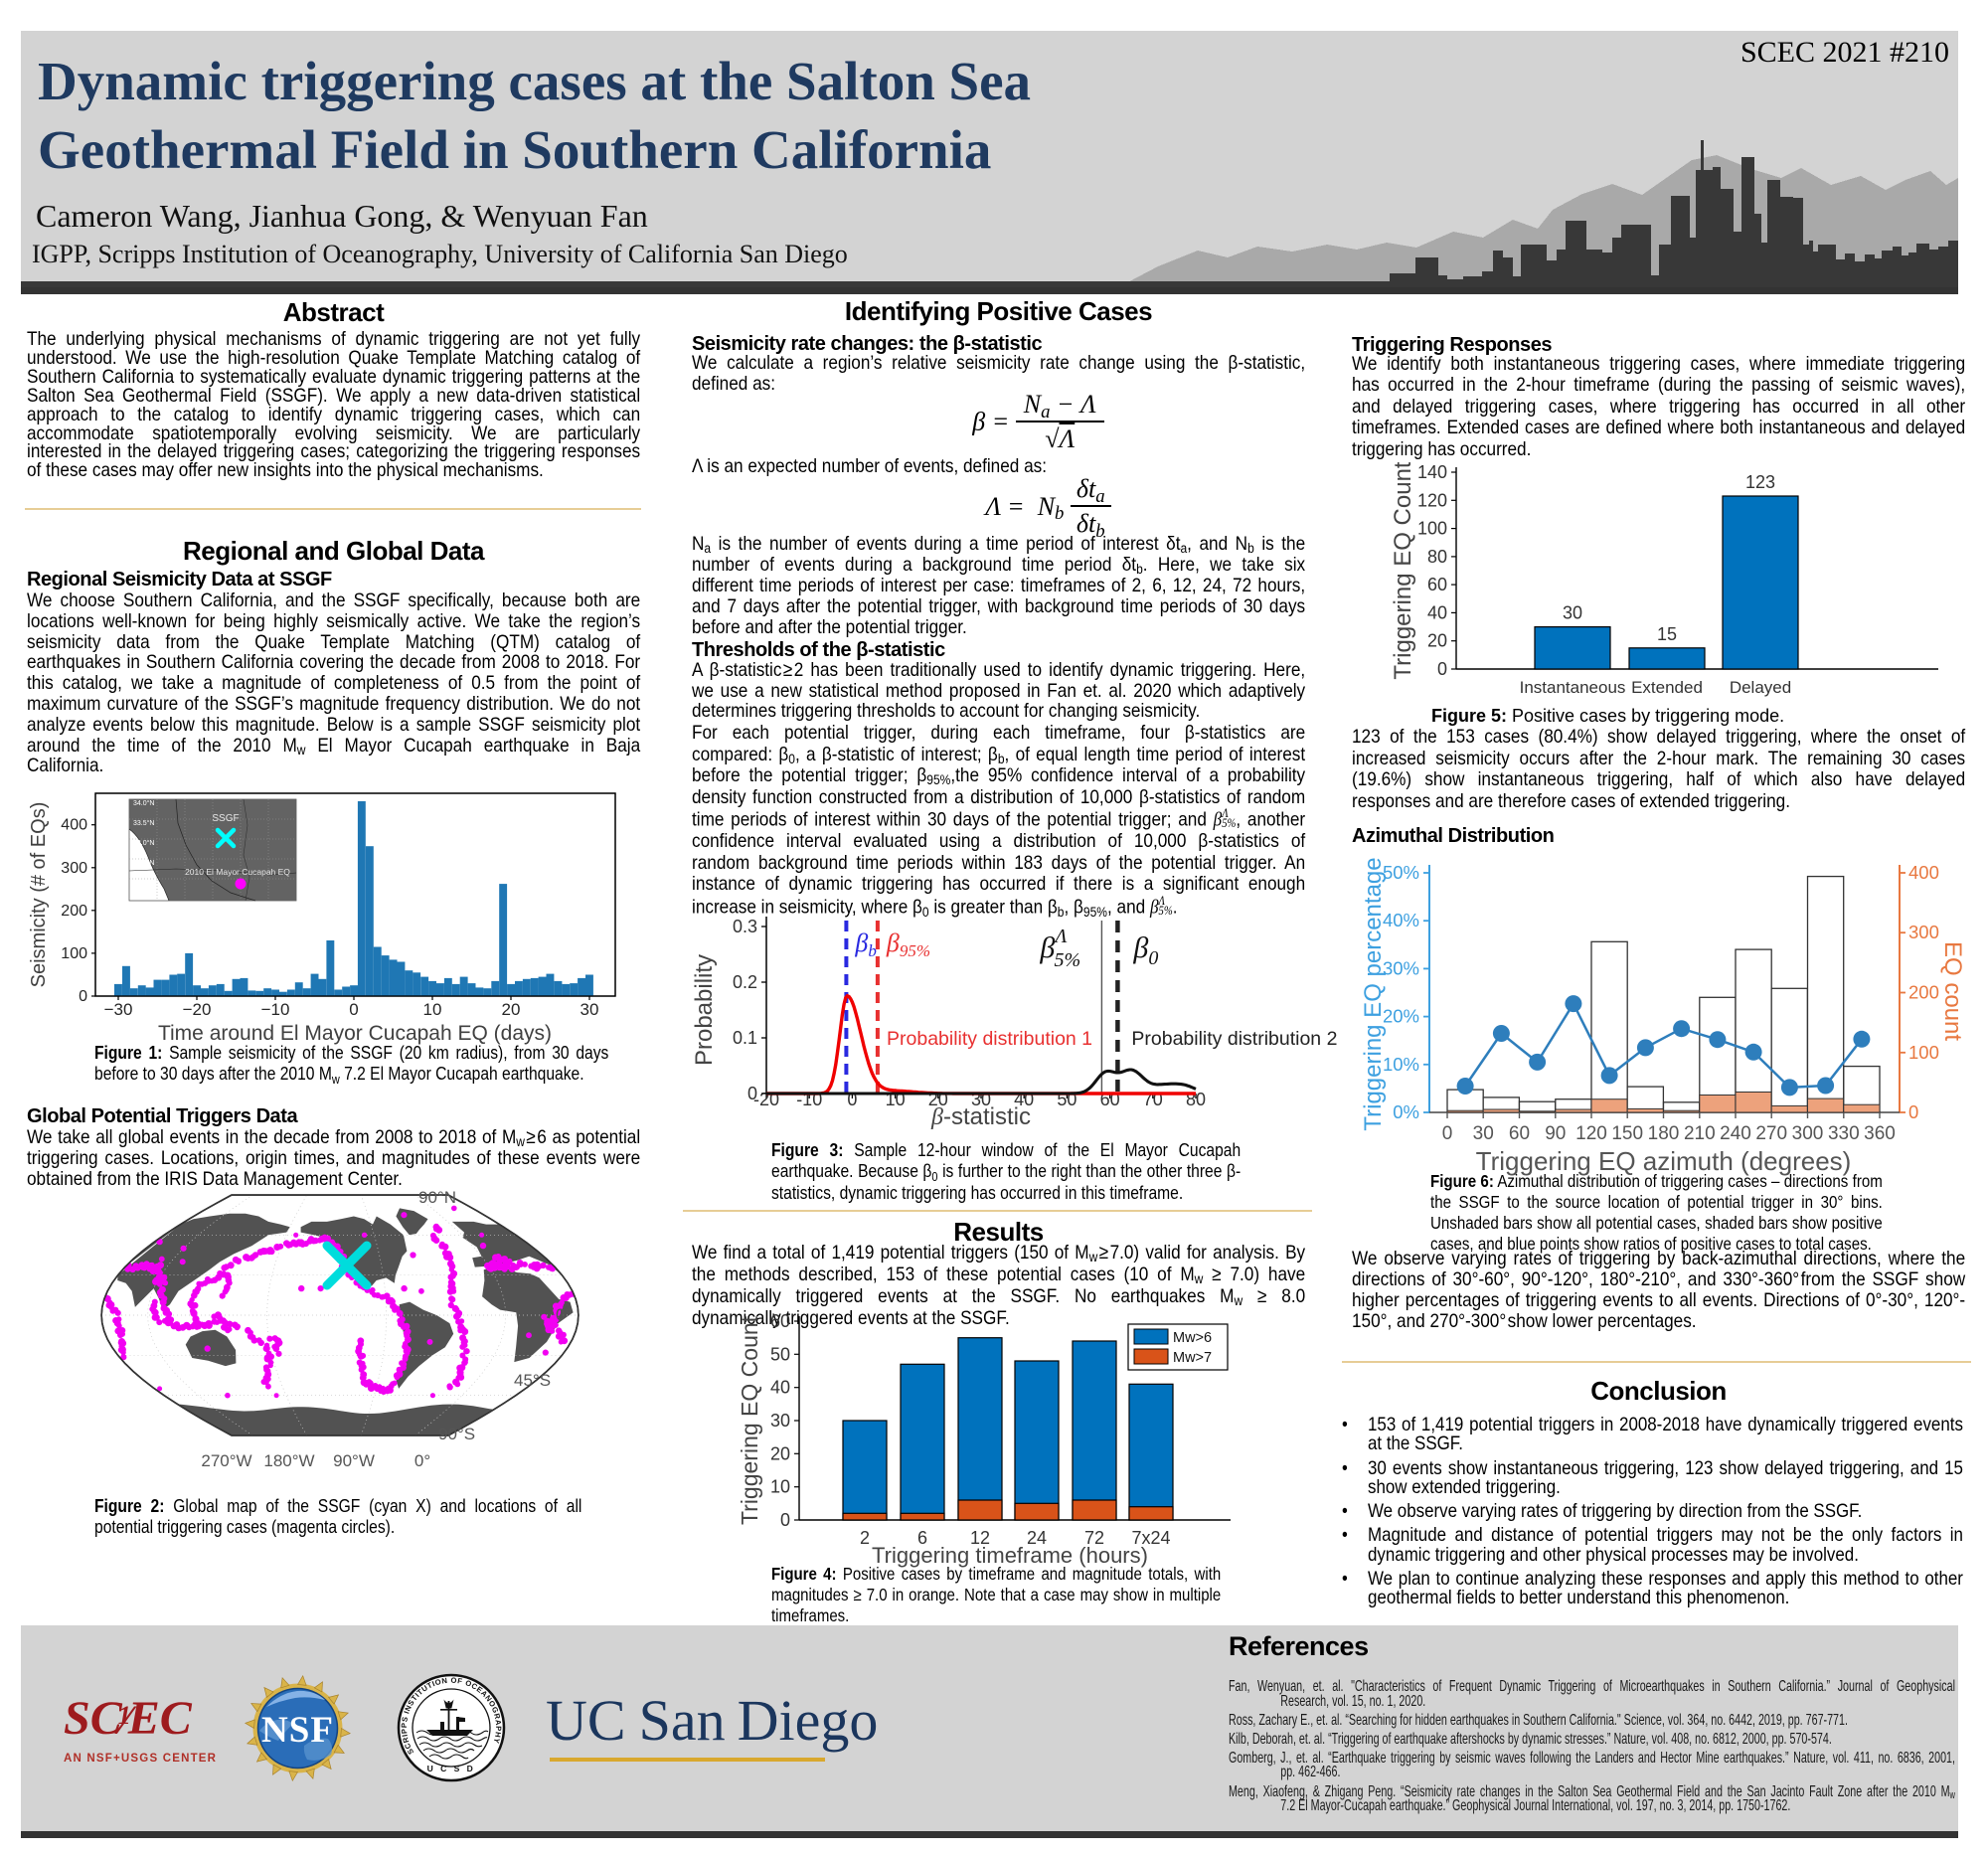  What do you see at coordinates (297, 1730) in the screenshot?
I see `svg-text: NSF` at bounding box center [297, 1730].